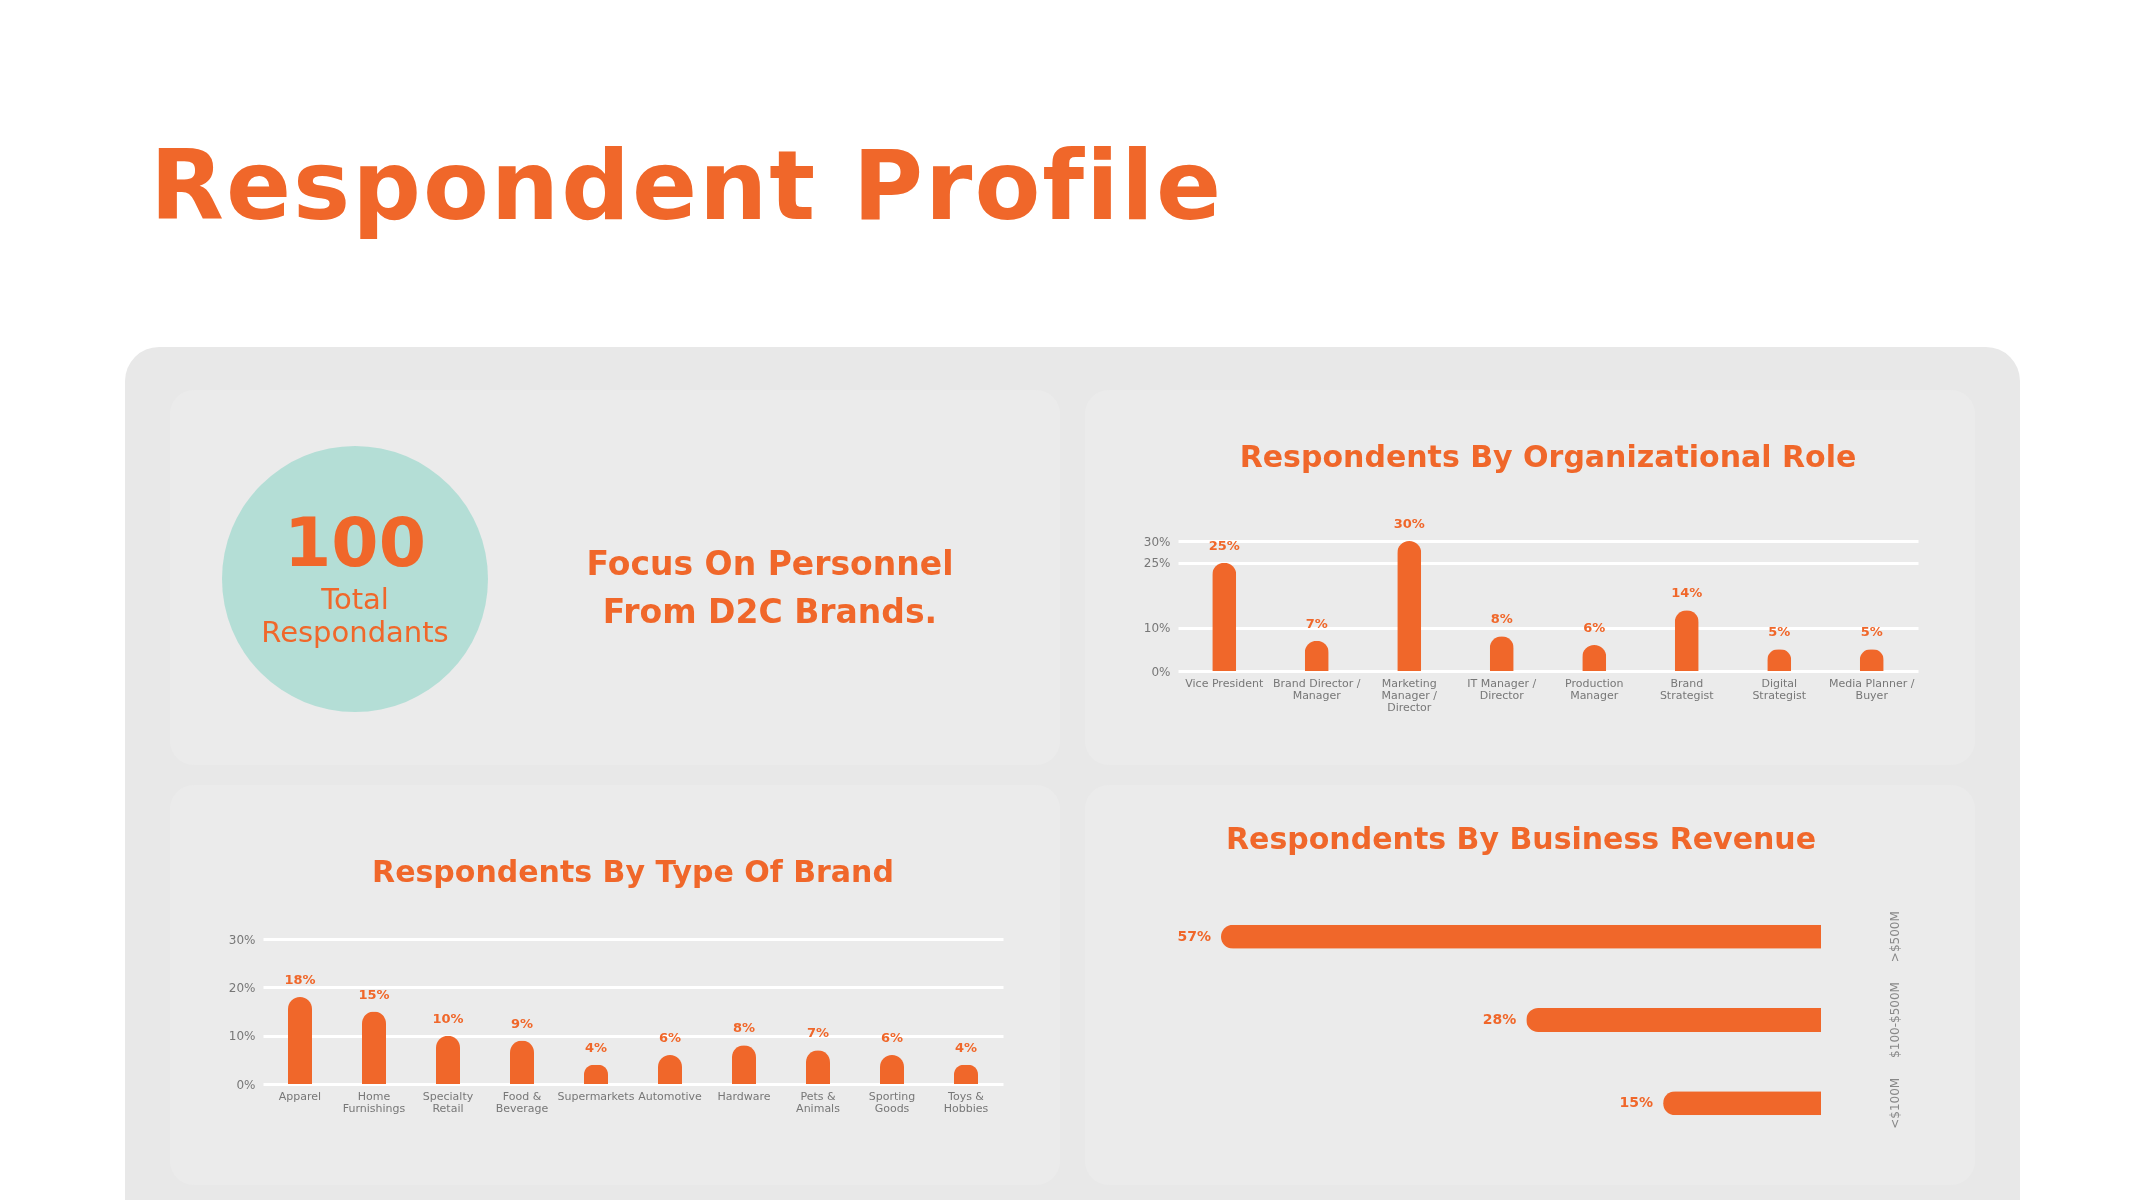  Describe the element at coordinates (1894, 937) in the screenshot. I see `y-tick-label: >$500M` at that location.